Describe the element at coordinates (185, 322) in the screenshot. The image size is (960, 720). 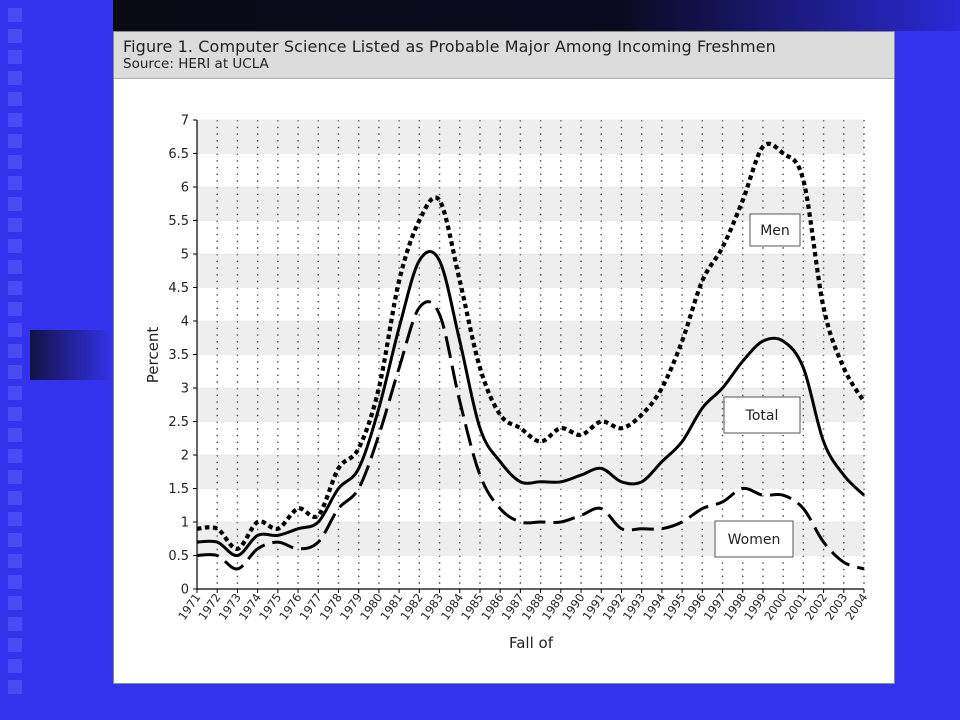
I see `y-tick-label: 4` at that location.